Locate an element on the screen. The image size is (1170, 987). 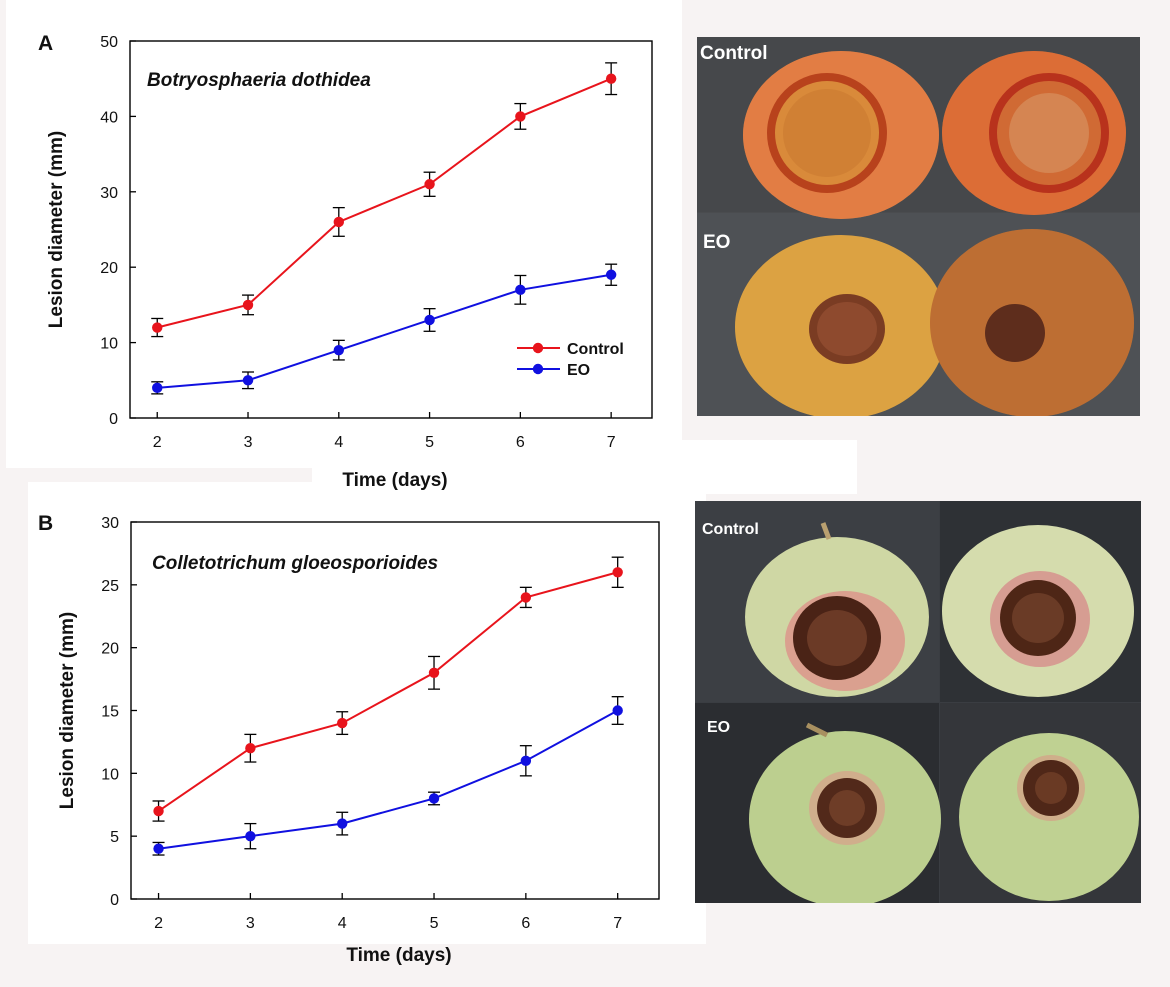
apple-photo-a-illustration is located at coordinates (918, 226).